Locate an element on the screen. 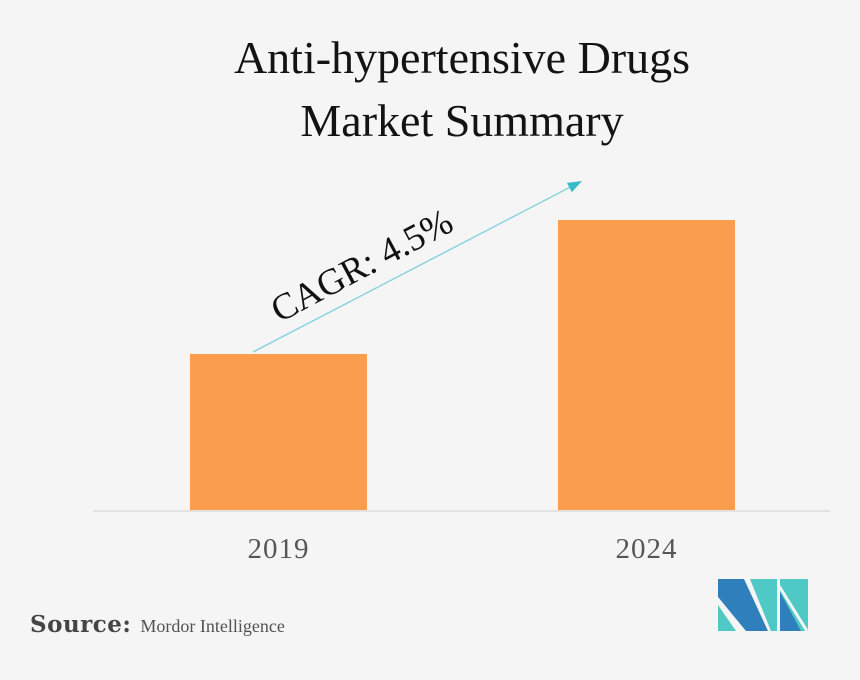 Image resolution: width=860 pixels, height=680 pixels. bar-2024 is located at coordinates (646, 365).